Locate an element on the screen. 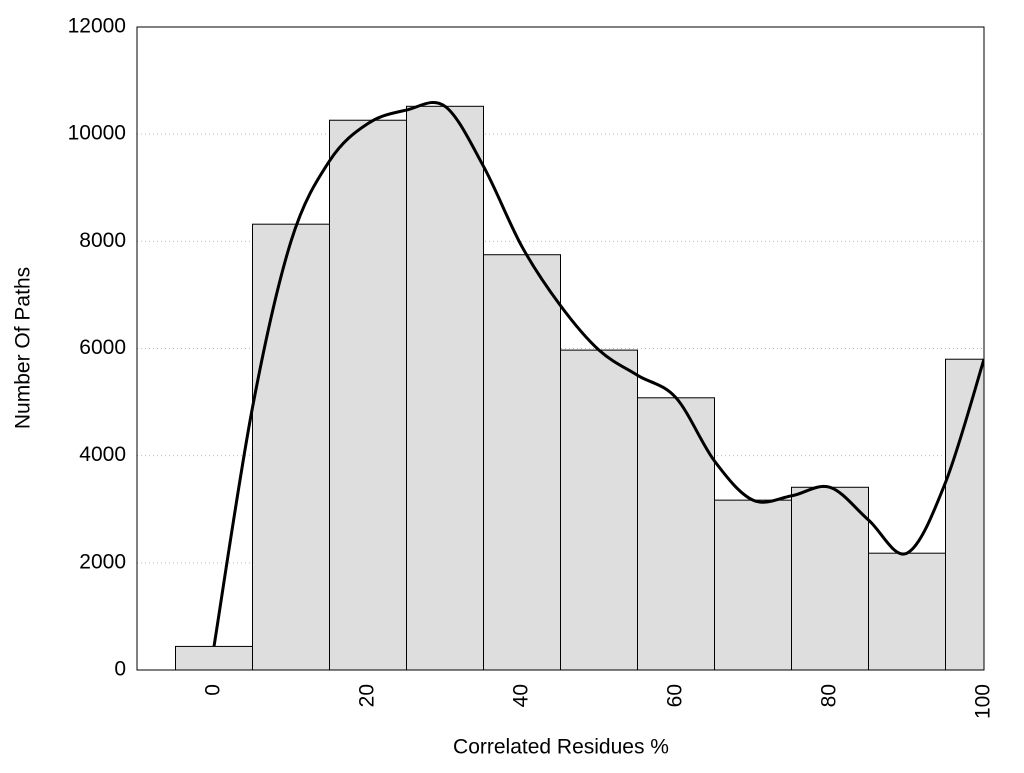 Image resolution: width=1024 pixels, height=773 pixels. x-tick-label: 60 is located at coordinates (675, 695).